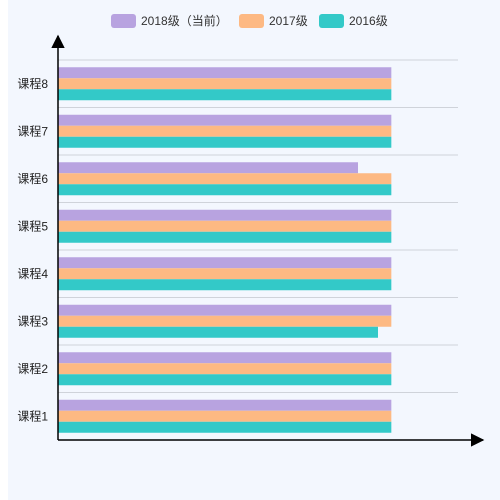 The height and width of the screenshot is (500, 500). What do you see at coordinates (32, 178) in the screenshot?
I see `category-label: 课程6` at bounding box center [32, 178].